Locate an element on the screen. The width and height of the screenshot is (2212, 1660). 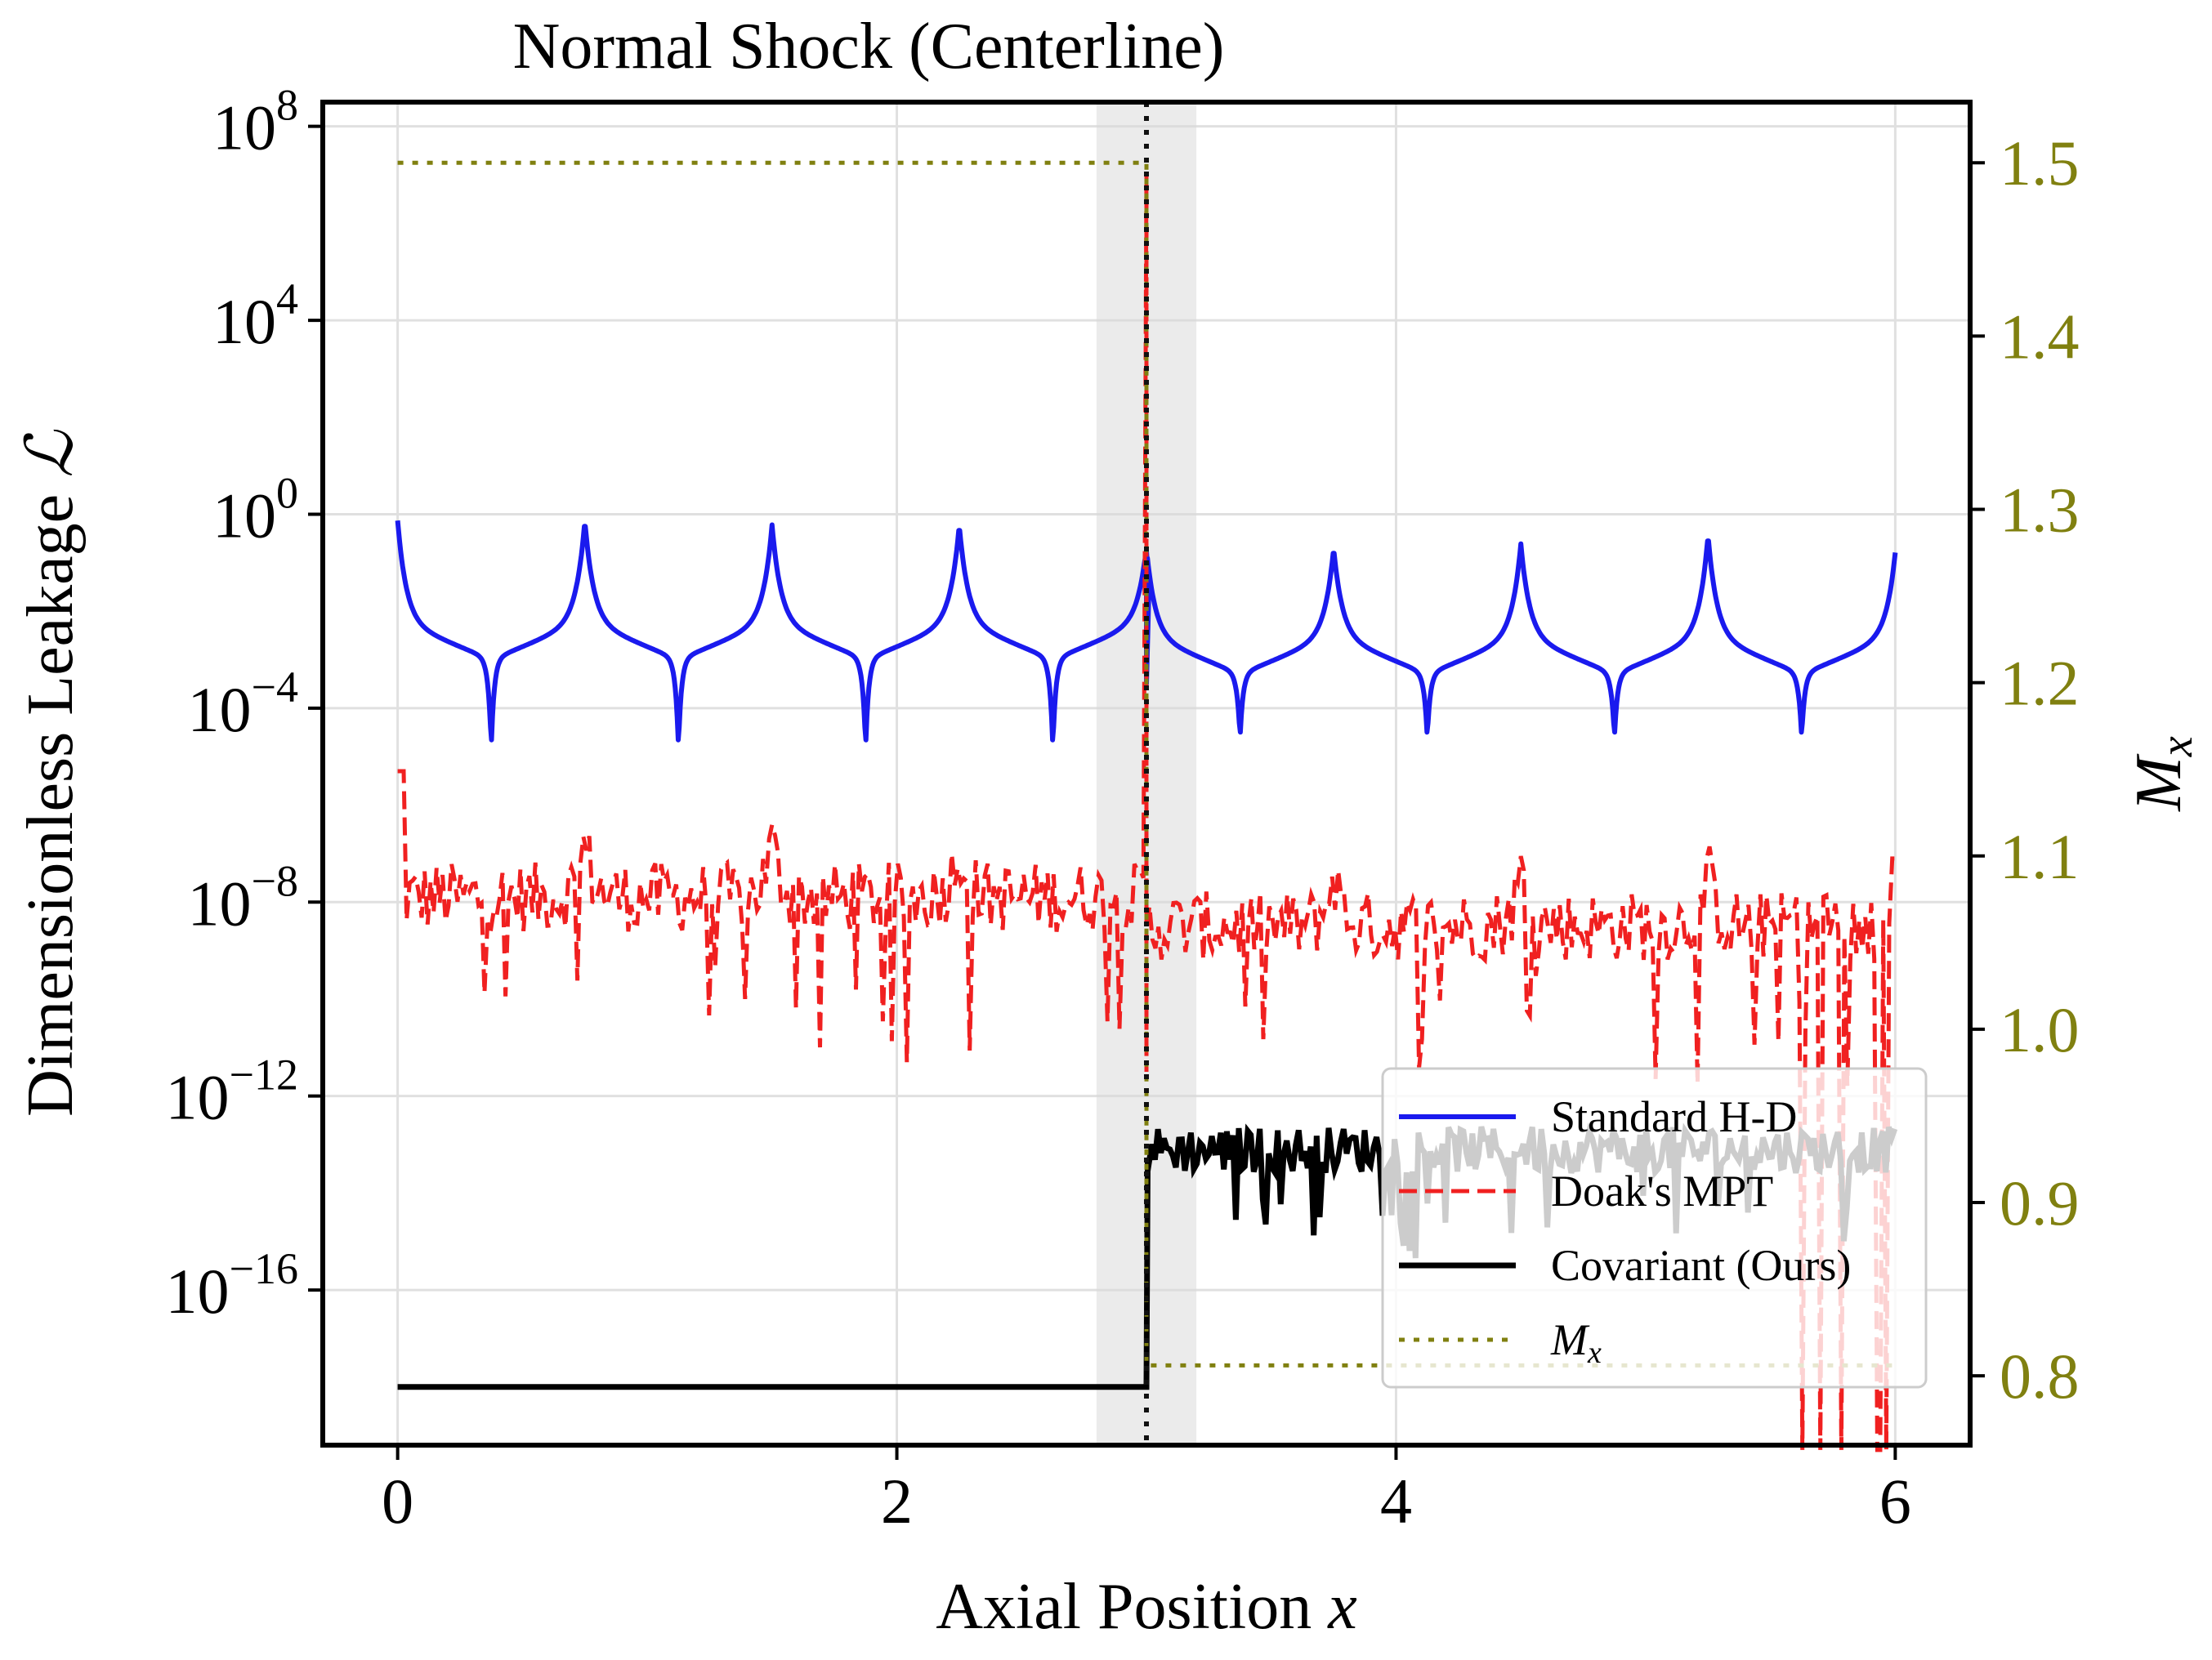
legend: Standard H-D Doak's MPT Covariant (Ours) Mx is located at coordinates (1654, 1228).